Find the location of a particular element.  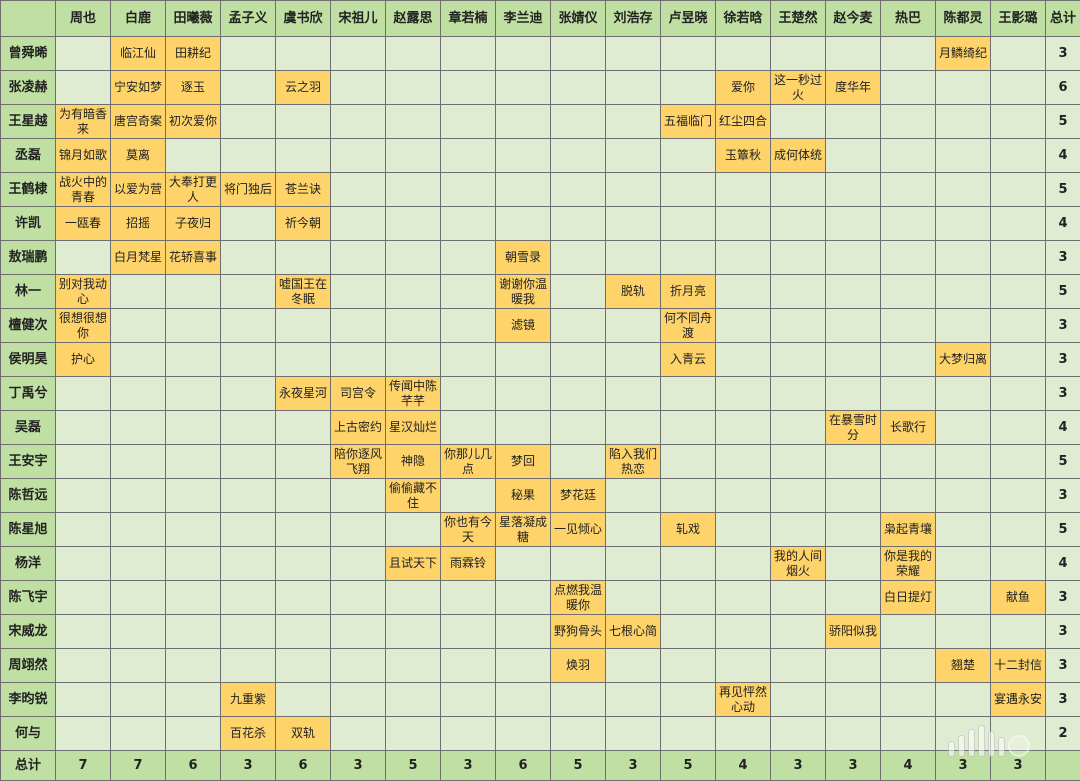

watermark-bar is located at coordinates (1001, 747).